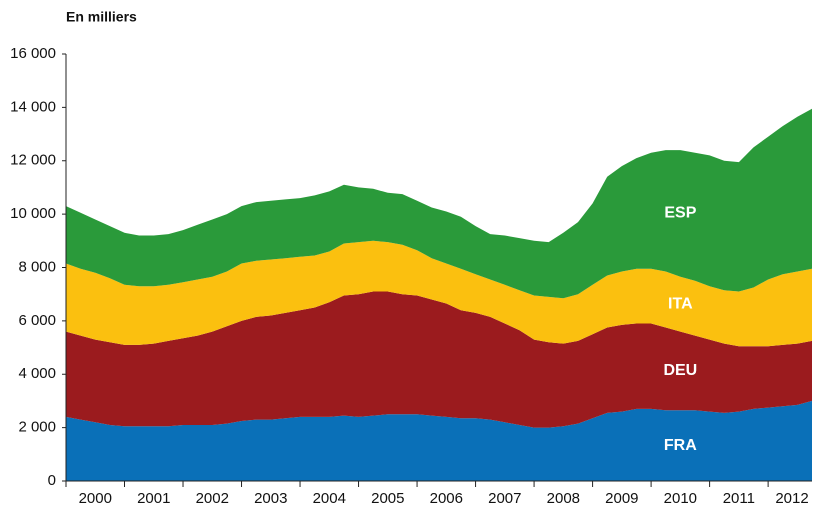 Image resolution: width=814 pixels, height=508 pixels. What do you see at coordinates (52, 480) in the screenshot?
I see `y-tick-label: 0` at bounding box center [52, 480].